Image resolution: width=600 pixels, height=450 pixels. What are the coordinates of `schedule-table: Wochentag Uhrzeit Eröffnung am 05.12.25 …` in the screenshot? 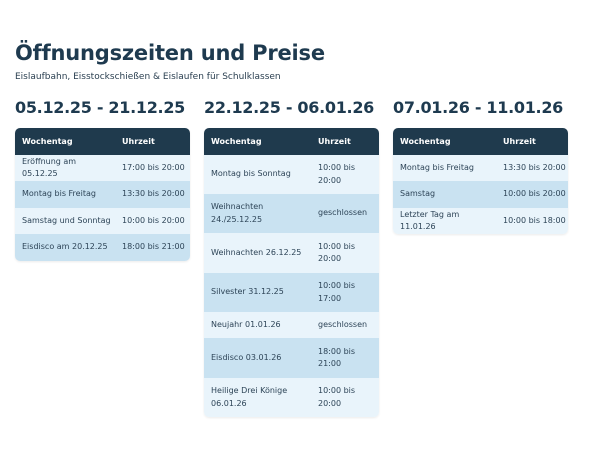 It's located at (102, 194).